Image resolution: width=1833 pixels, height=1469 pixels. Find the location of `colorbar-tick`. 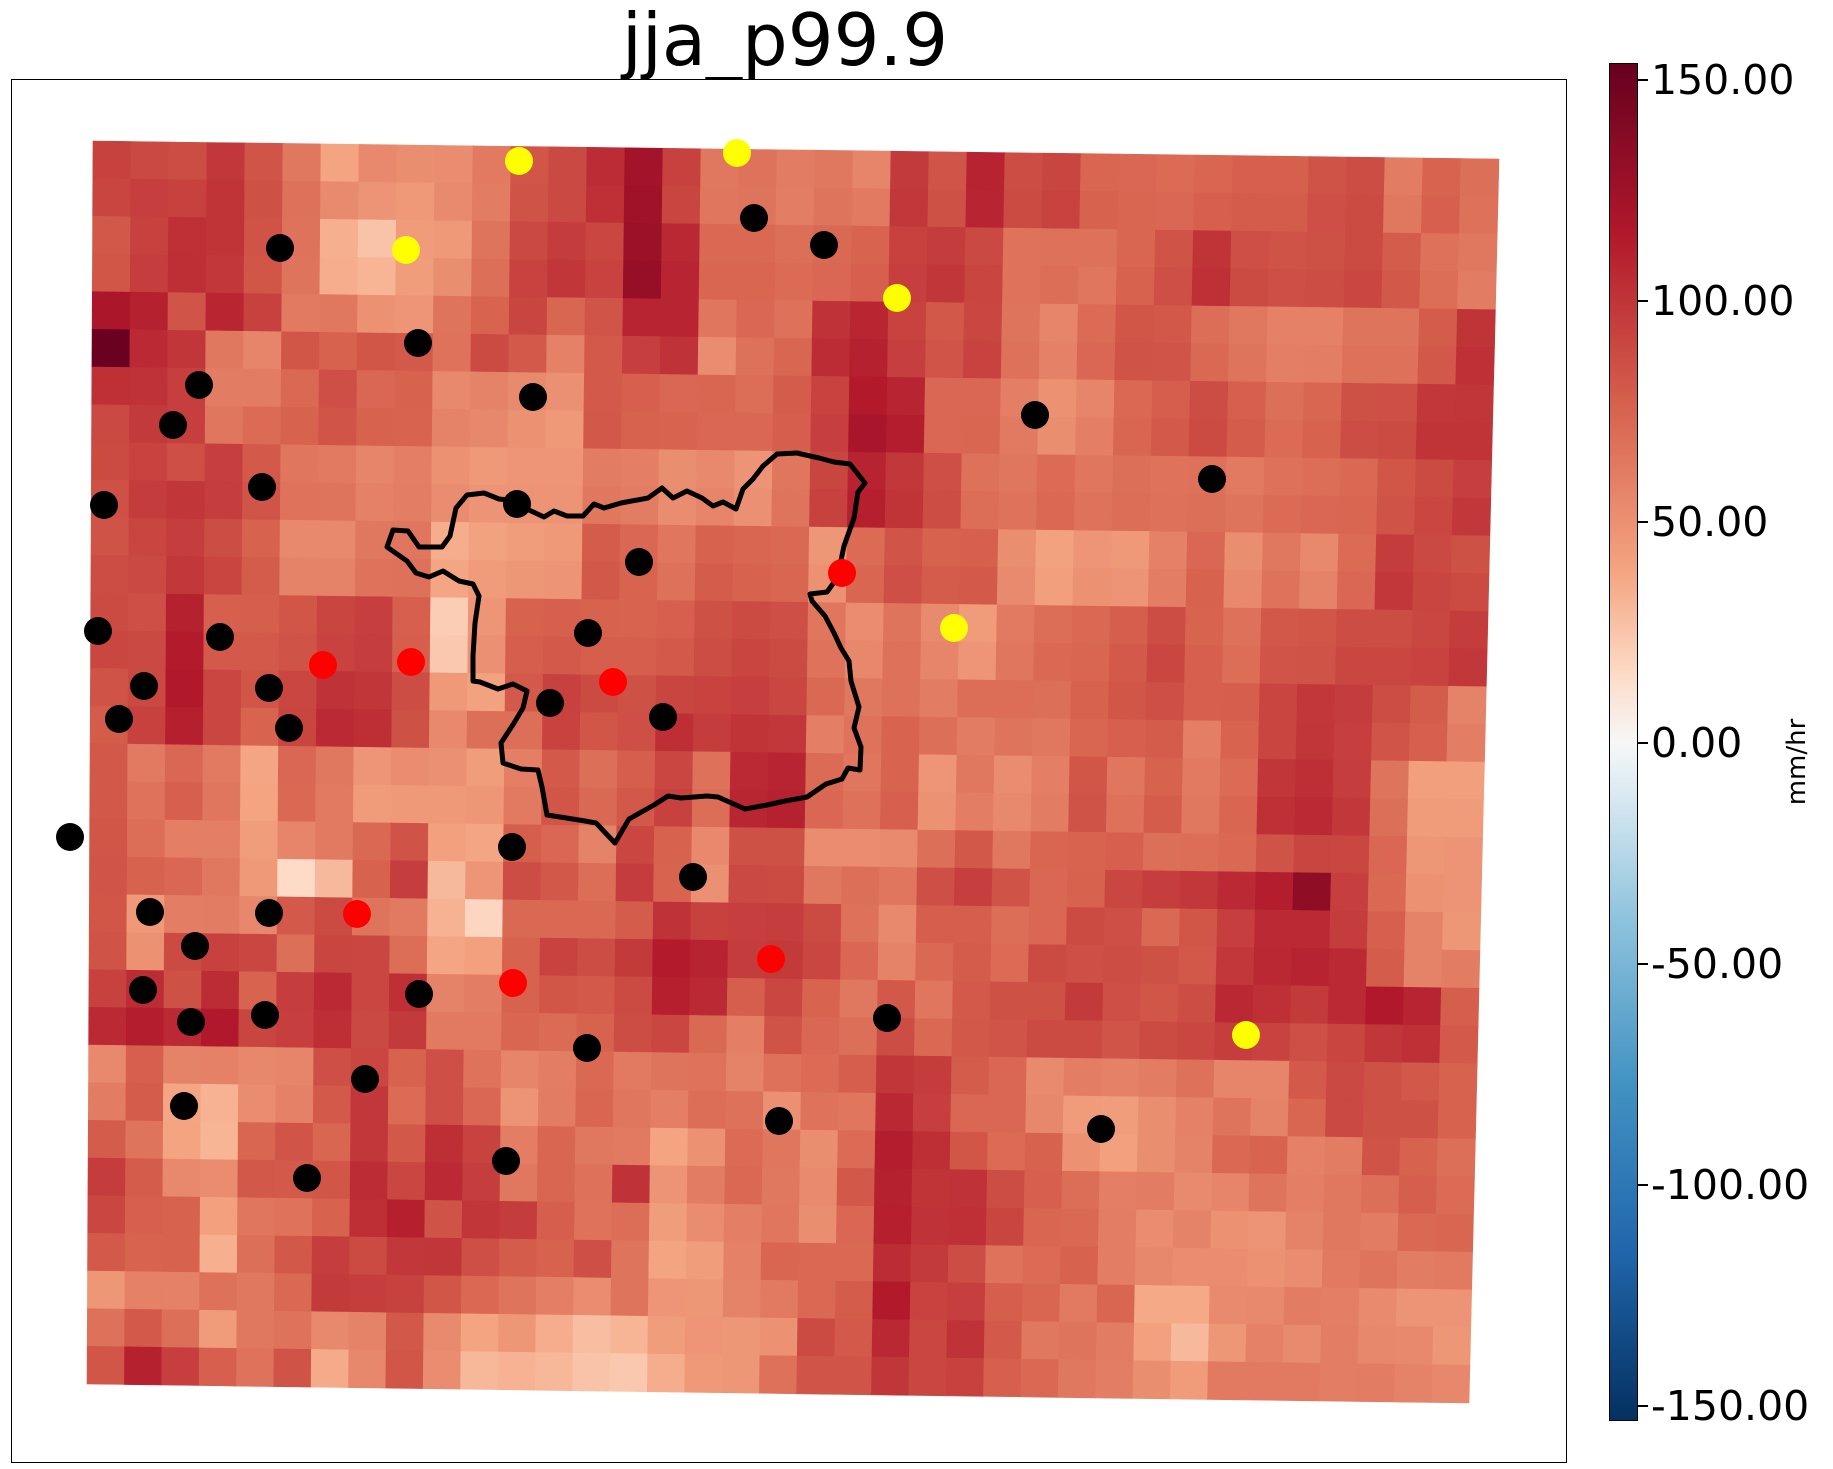

colorbar-tick is located at coordinates (1643, 1185).